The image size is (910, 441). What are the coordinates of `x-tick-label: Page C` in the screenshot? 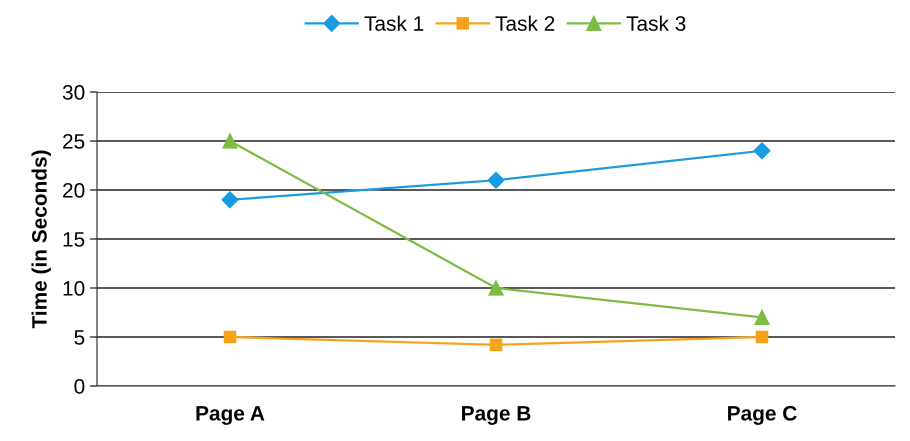 It's located at (762, 415).